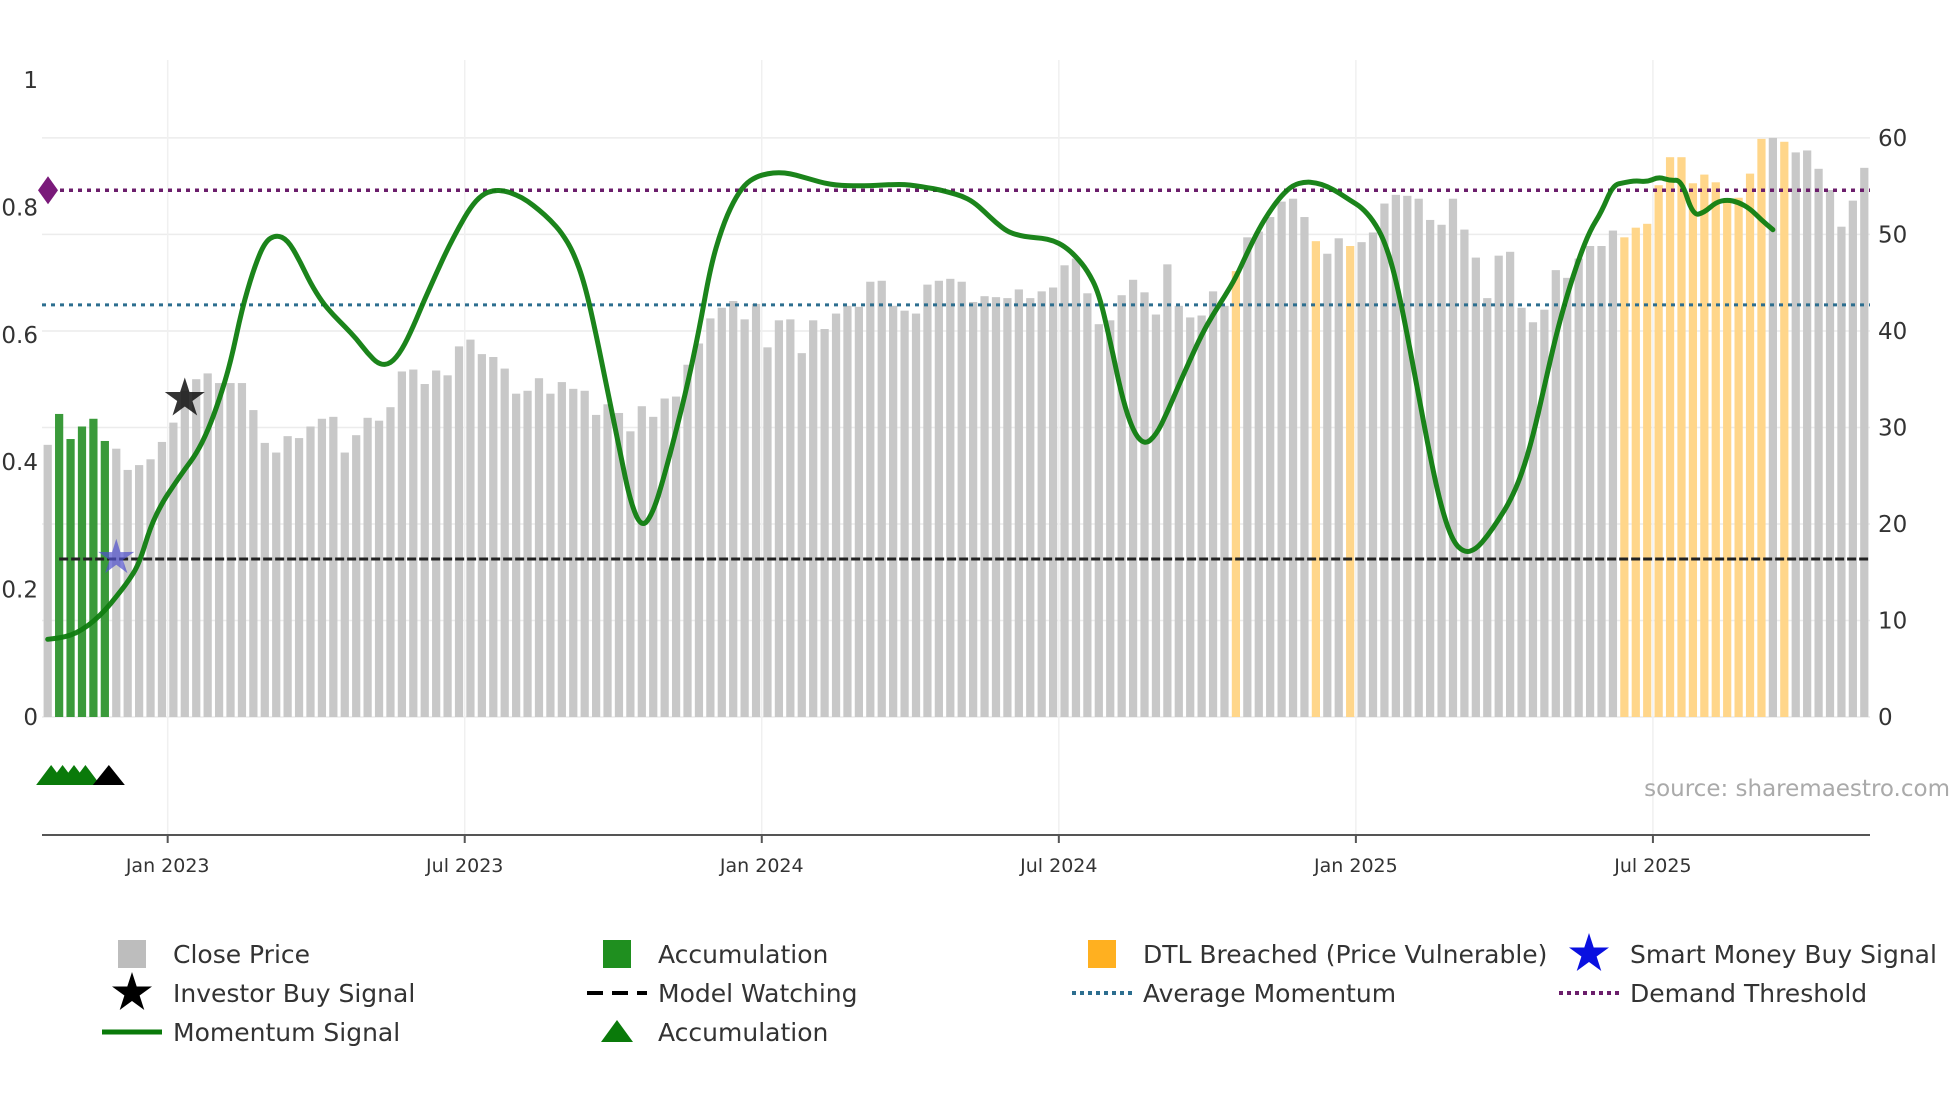 Image resolution: width=1960 pixels, height=1102 pixels. What do you see at coordinates (743, 1032) in the screenshot?
I see `legend-label: Accumulation` at bounding box center [743, 1032].